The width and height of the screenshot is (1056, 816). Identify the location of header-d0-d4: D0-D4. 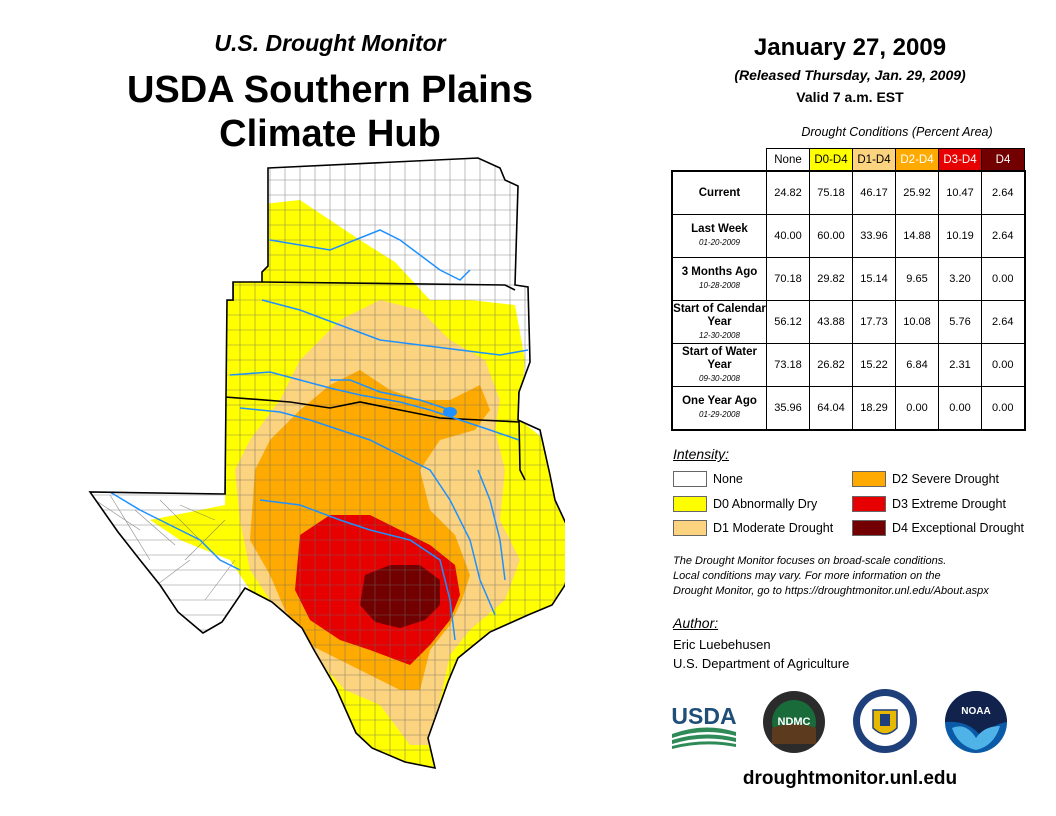
(831, 160).